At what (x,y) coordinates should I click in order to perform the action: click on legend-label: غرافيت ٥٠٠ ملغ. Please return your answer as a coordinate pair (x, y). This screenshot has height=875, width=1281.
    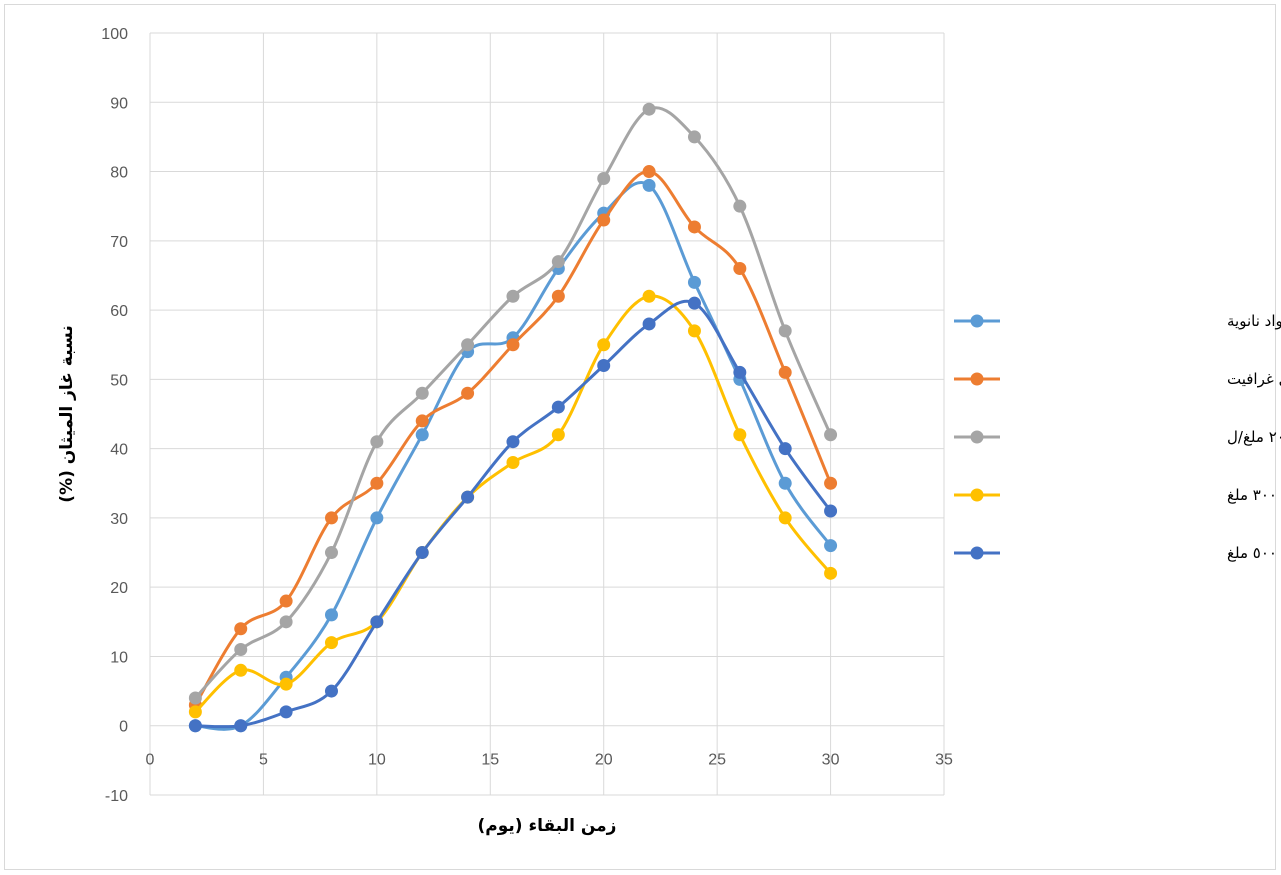
    Looking at the image, I should click on (1254, 553).